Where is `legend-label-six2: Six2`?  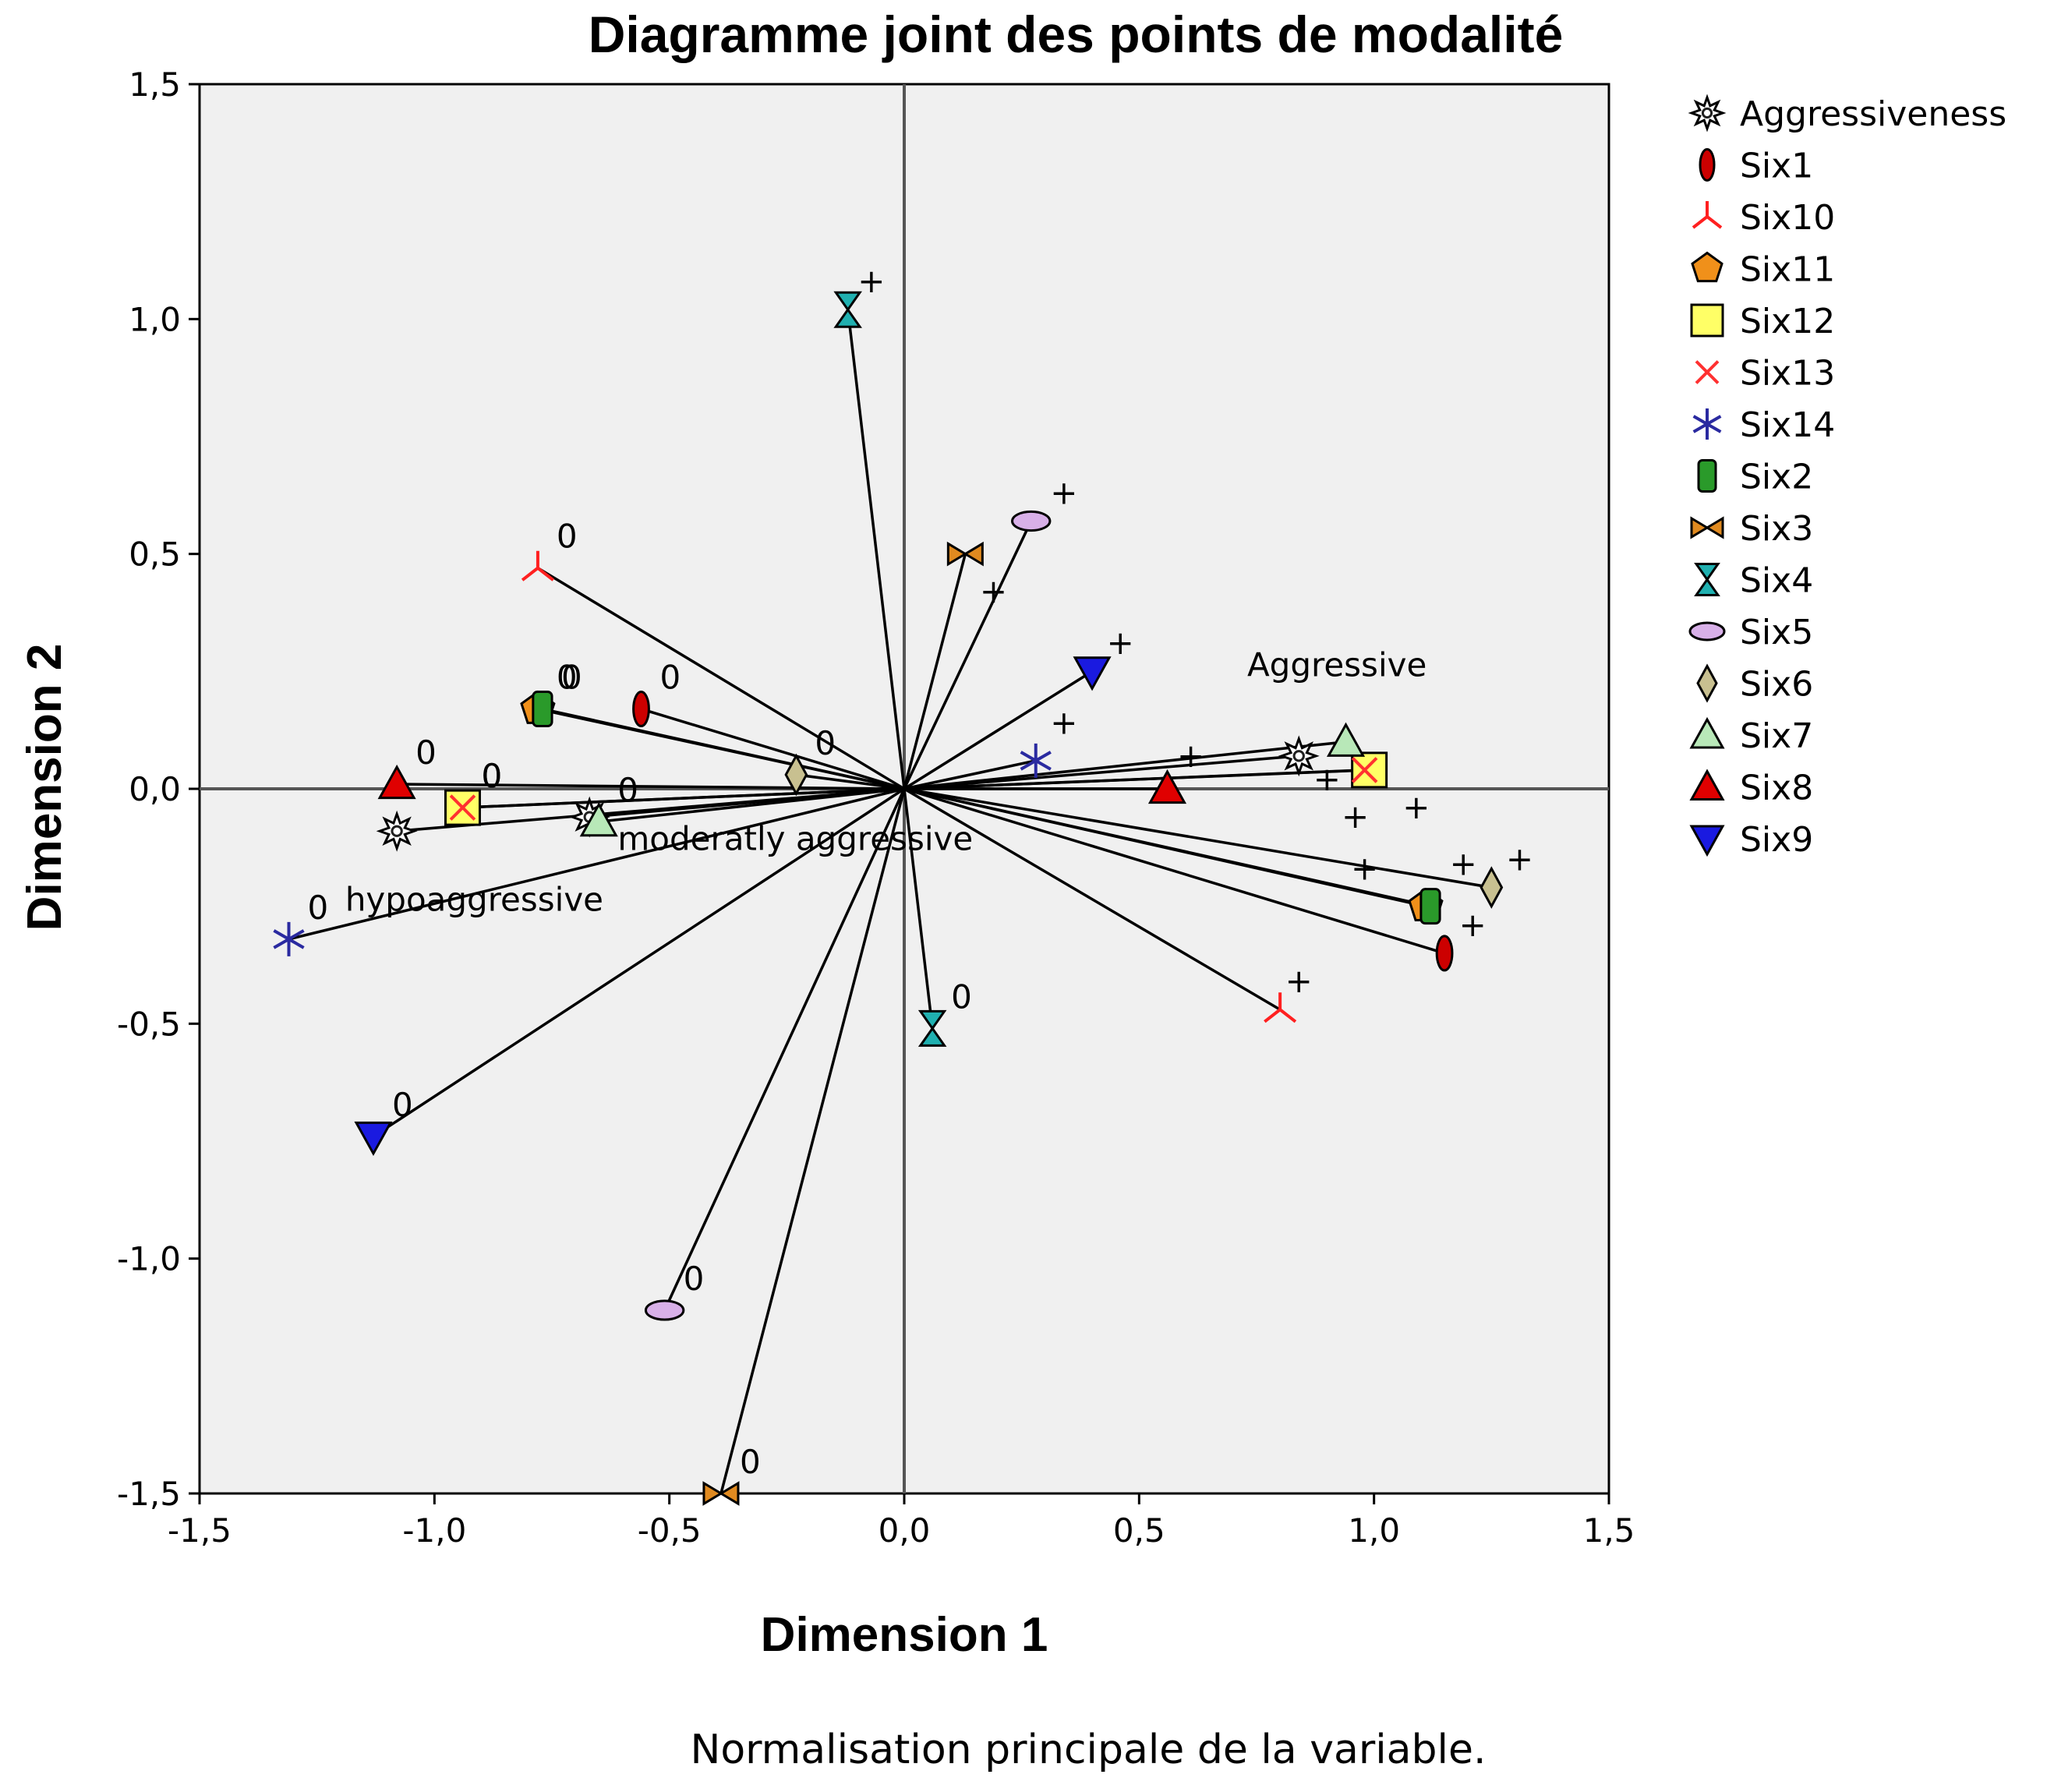
legend-label-six2: Six2 is located at coordinates (1776, 478).